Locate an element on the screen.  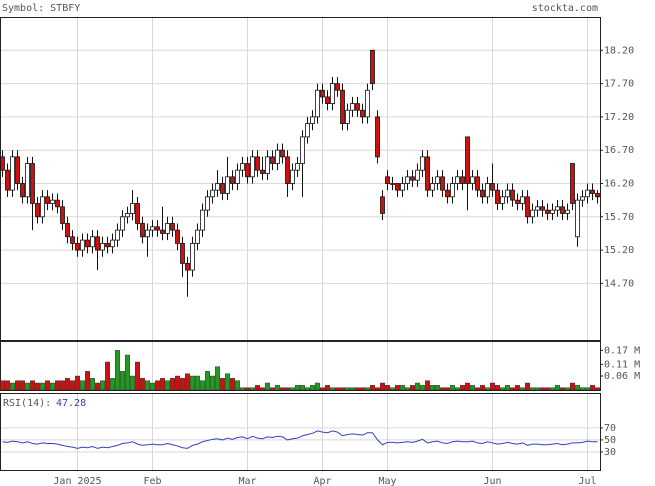
x-tick-label: May is located at coordinates (387, 481).